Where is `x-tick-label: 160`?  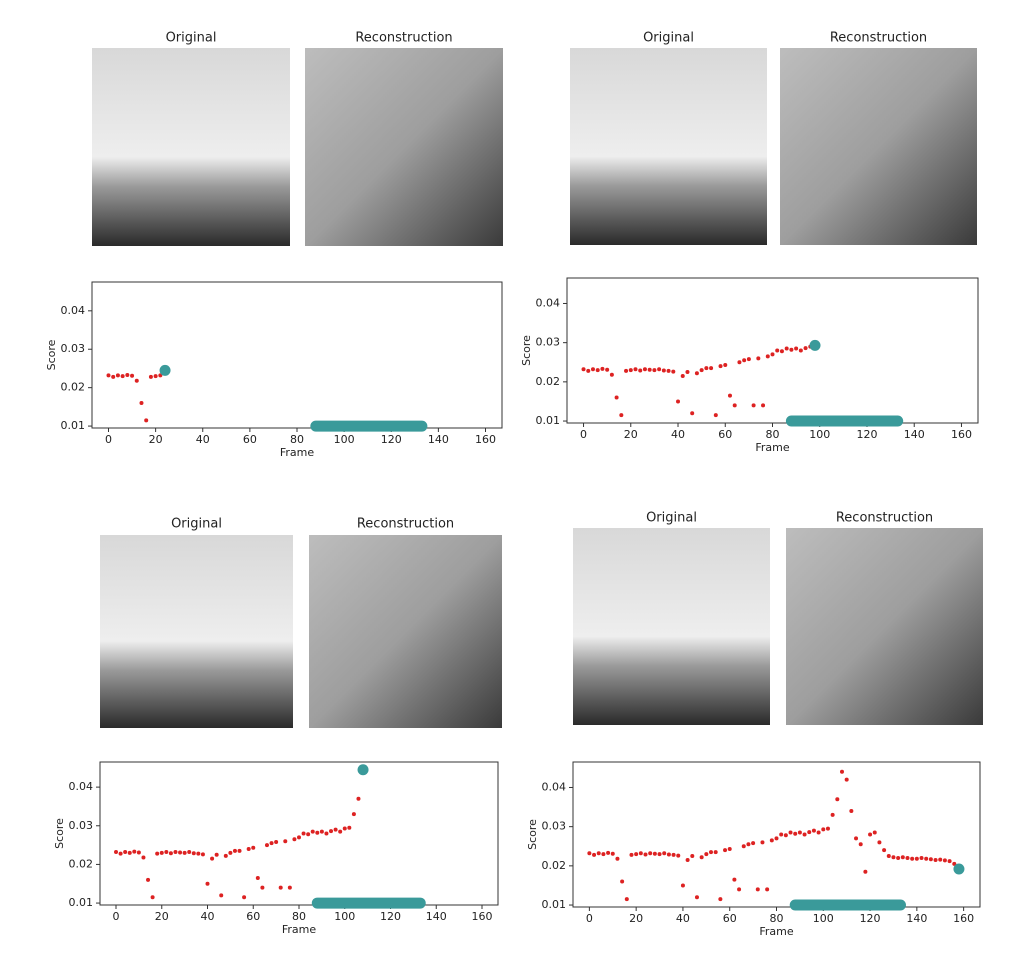 x-tick-label: 160 is located at coordinates (485, 439).